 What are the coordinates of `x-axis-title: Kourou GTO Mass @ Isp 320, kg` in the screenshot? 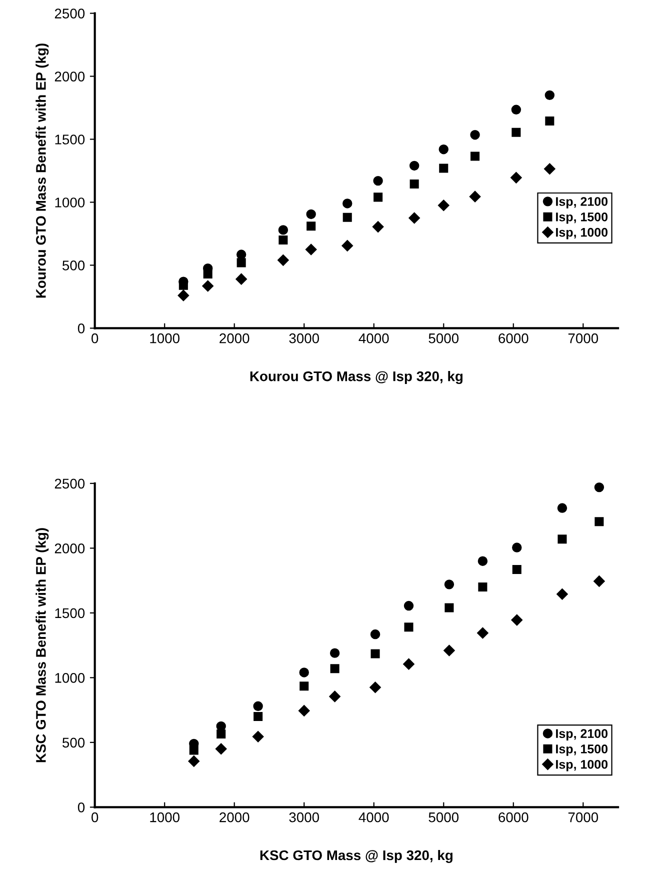 It's located at (356, 377).